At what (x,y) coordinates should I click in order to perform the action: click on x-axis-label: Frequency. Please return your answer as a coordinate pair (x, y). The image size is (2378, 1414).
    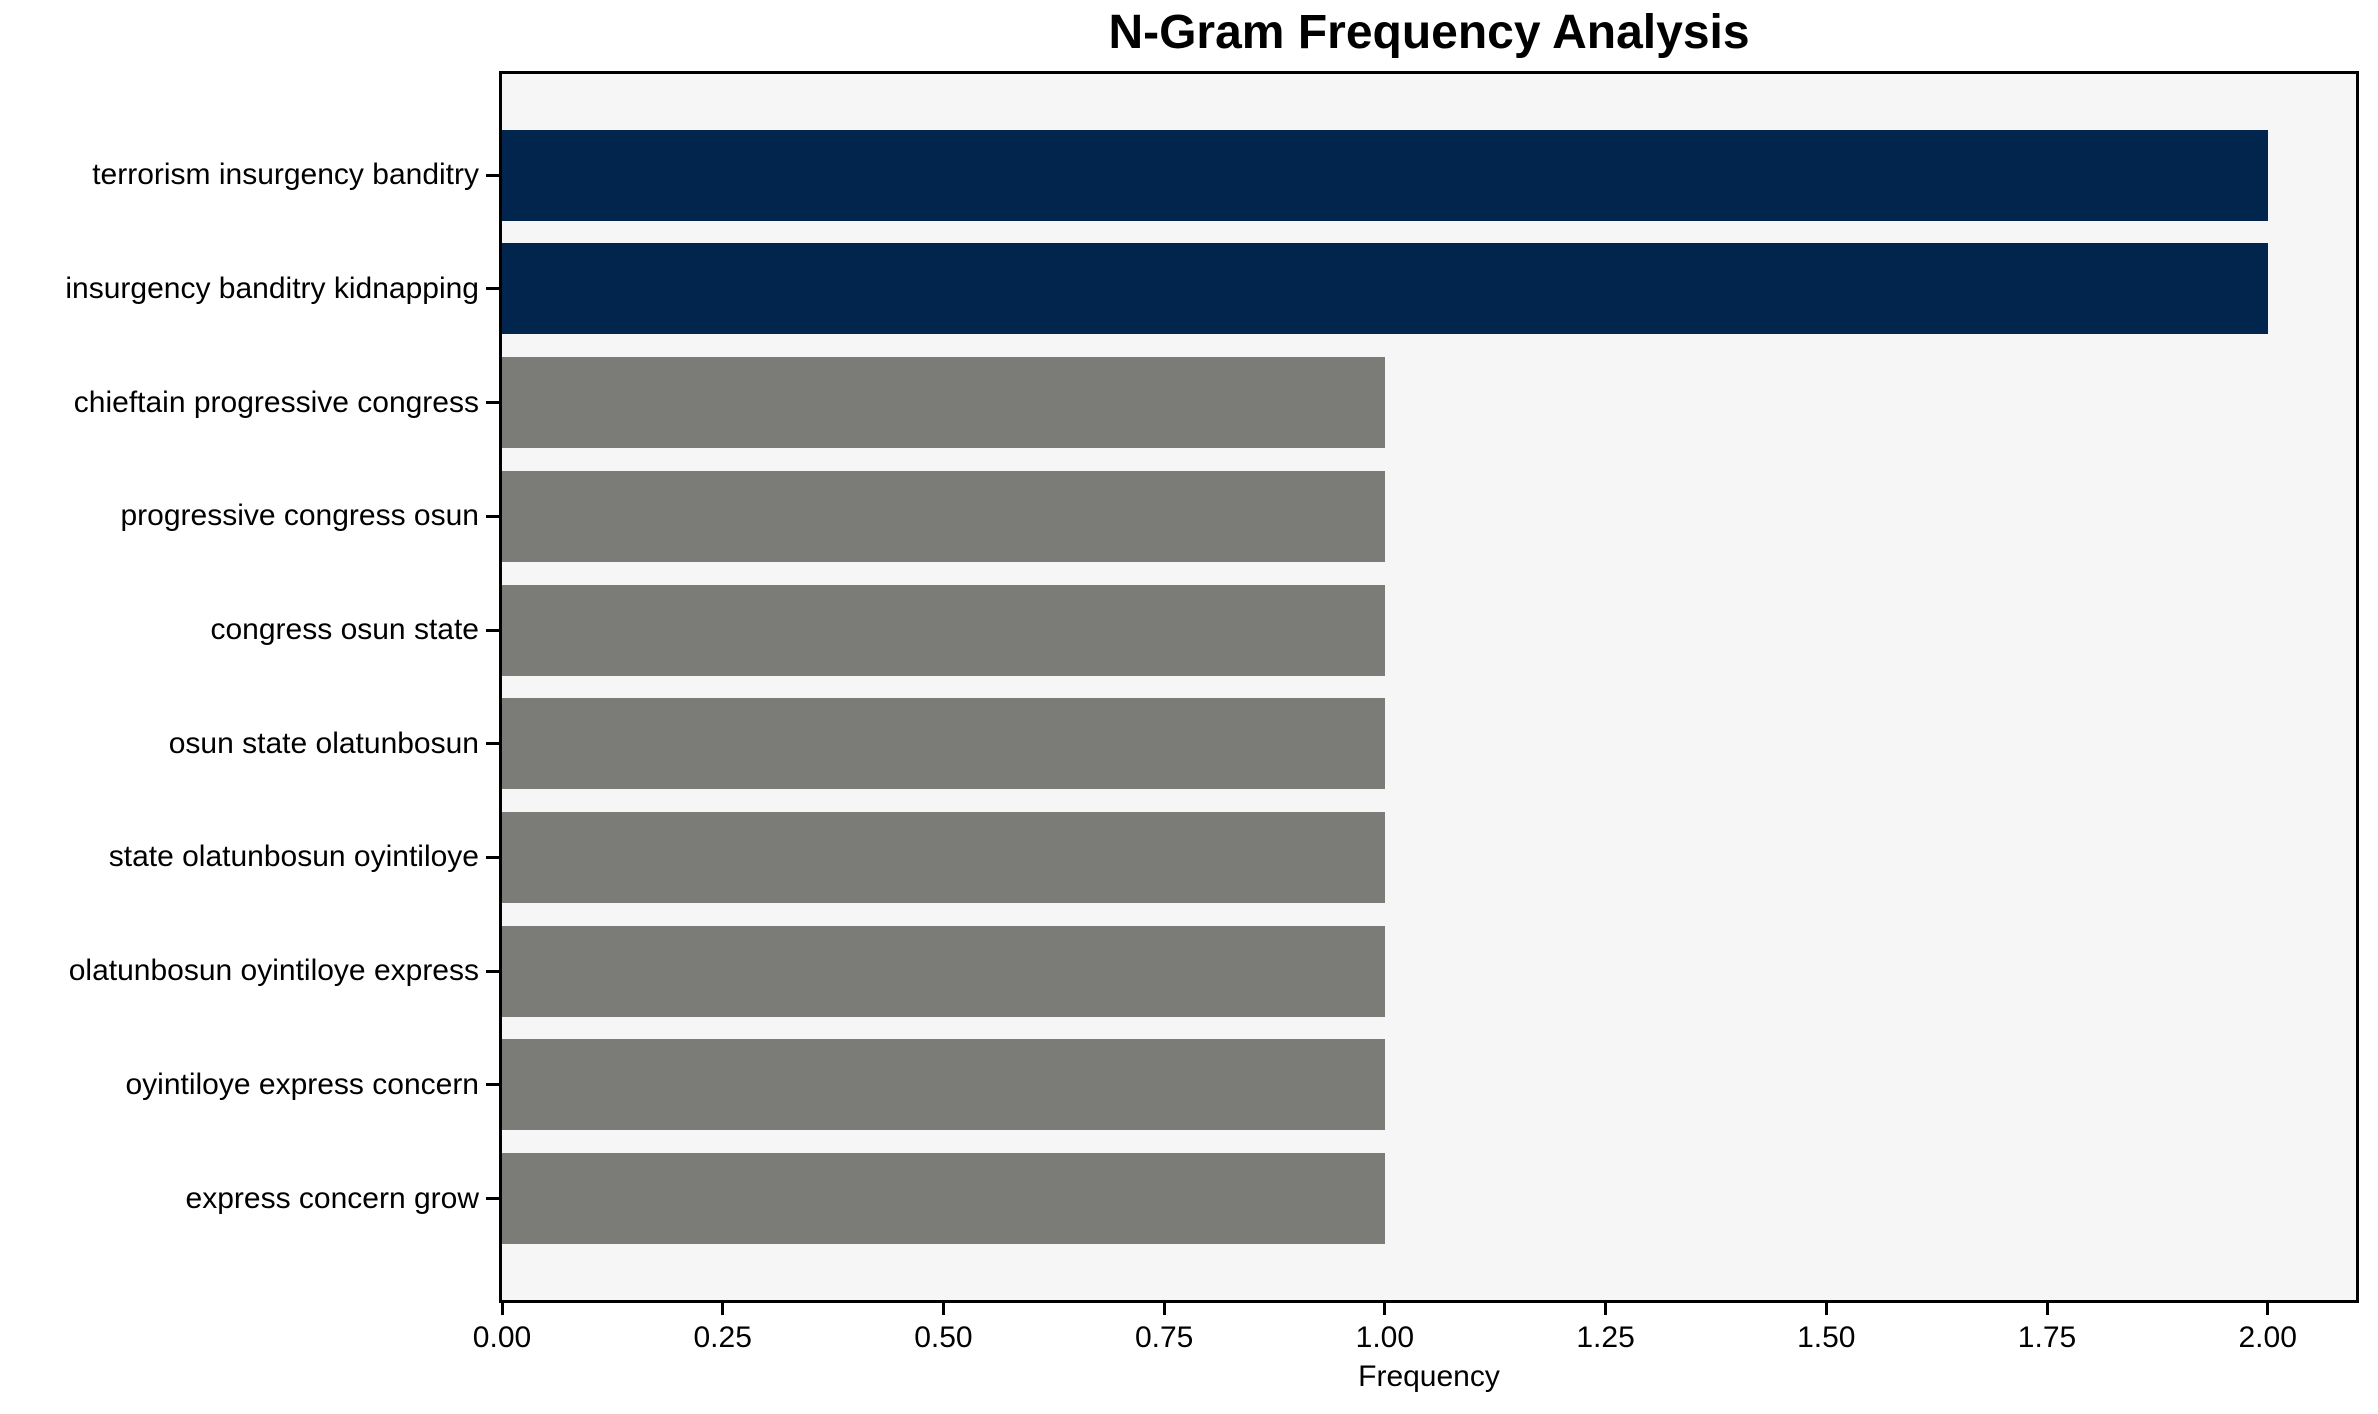
    Looking at the image, I should click on (1429, 1376).